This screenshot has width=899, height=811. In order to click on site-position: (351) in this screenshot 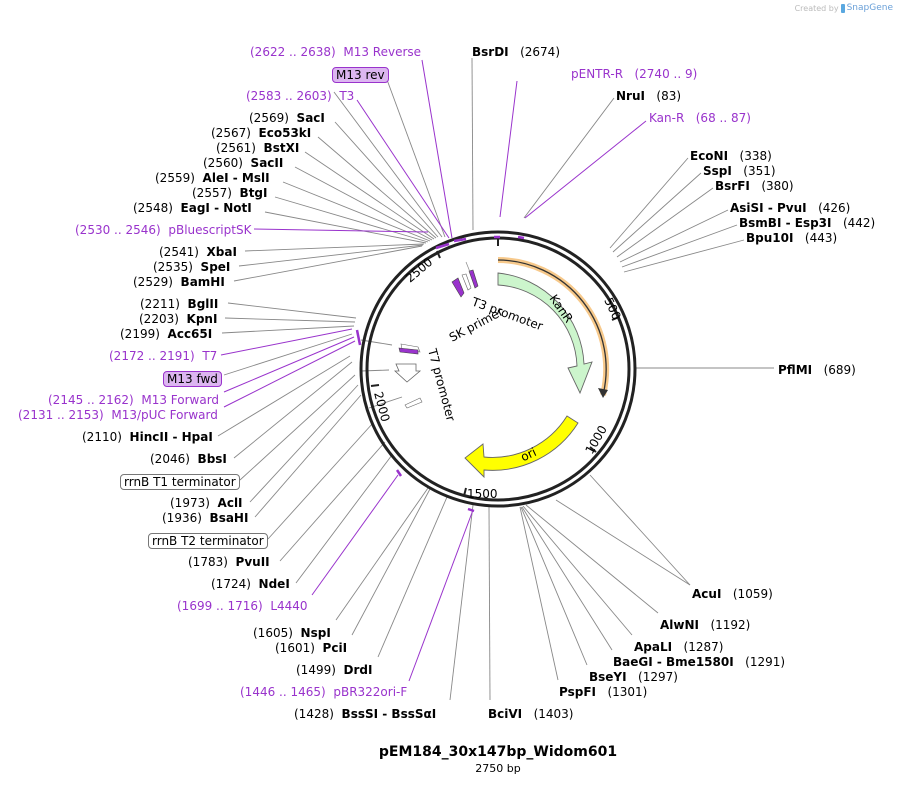, I will do `click(759, 171)`.